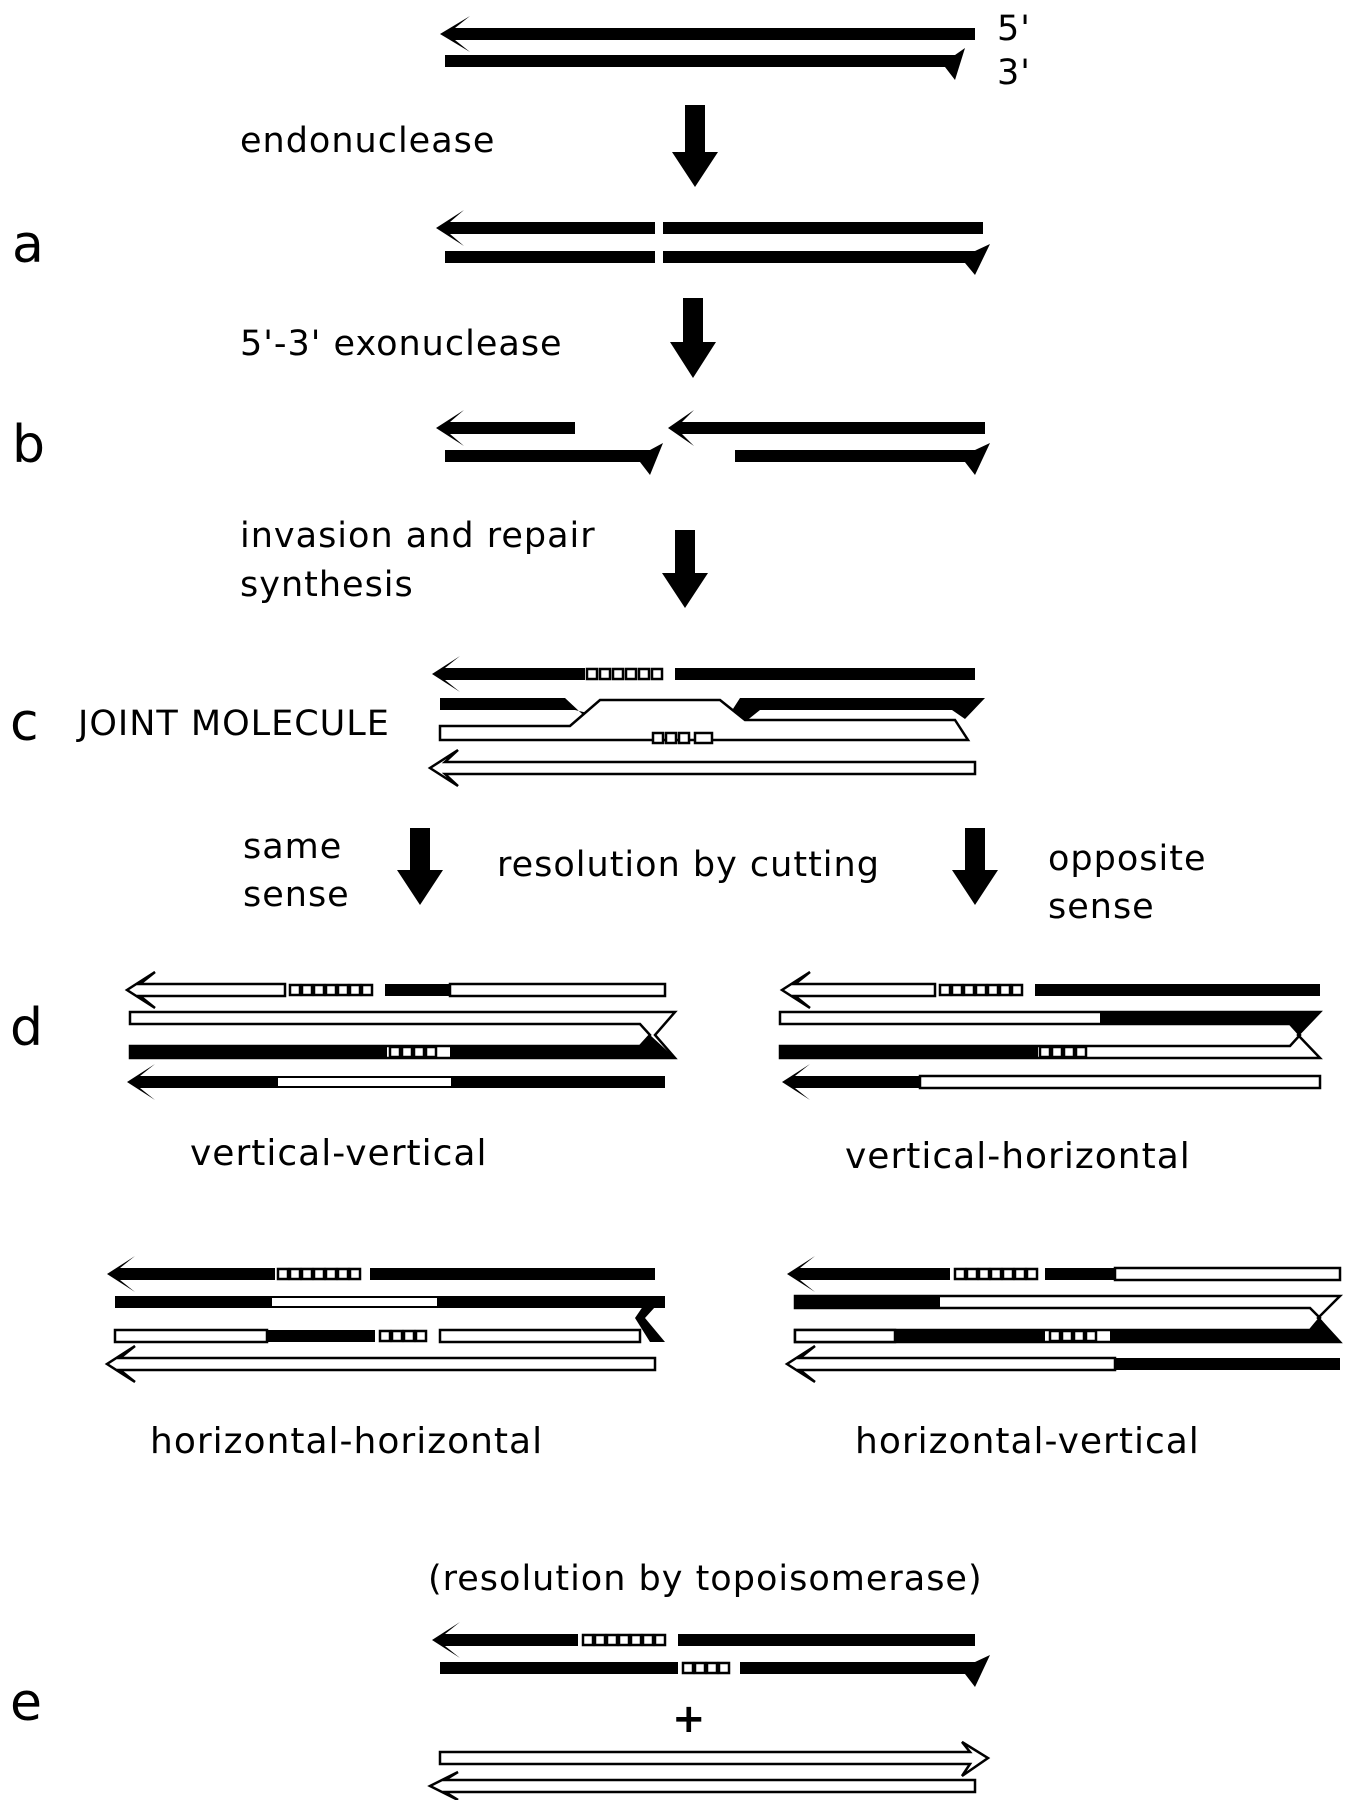  I want to click on same-sense-label-line1: same, so click(292, 847).